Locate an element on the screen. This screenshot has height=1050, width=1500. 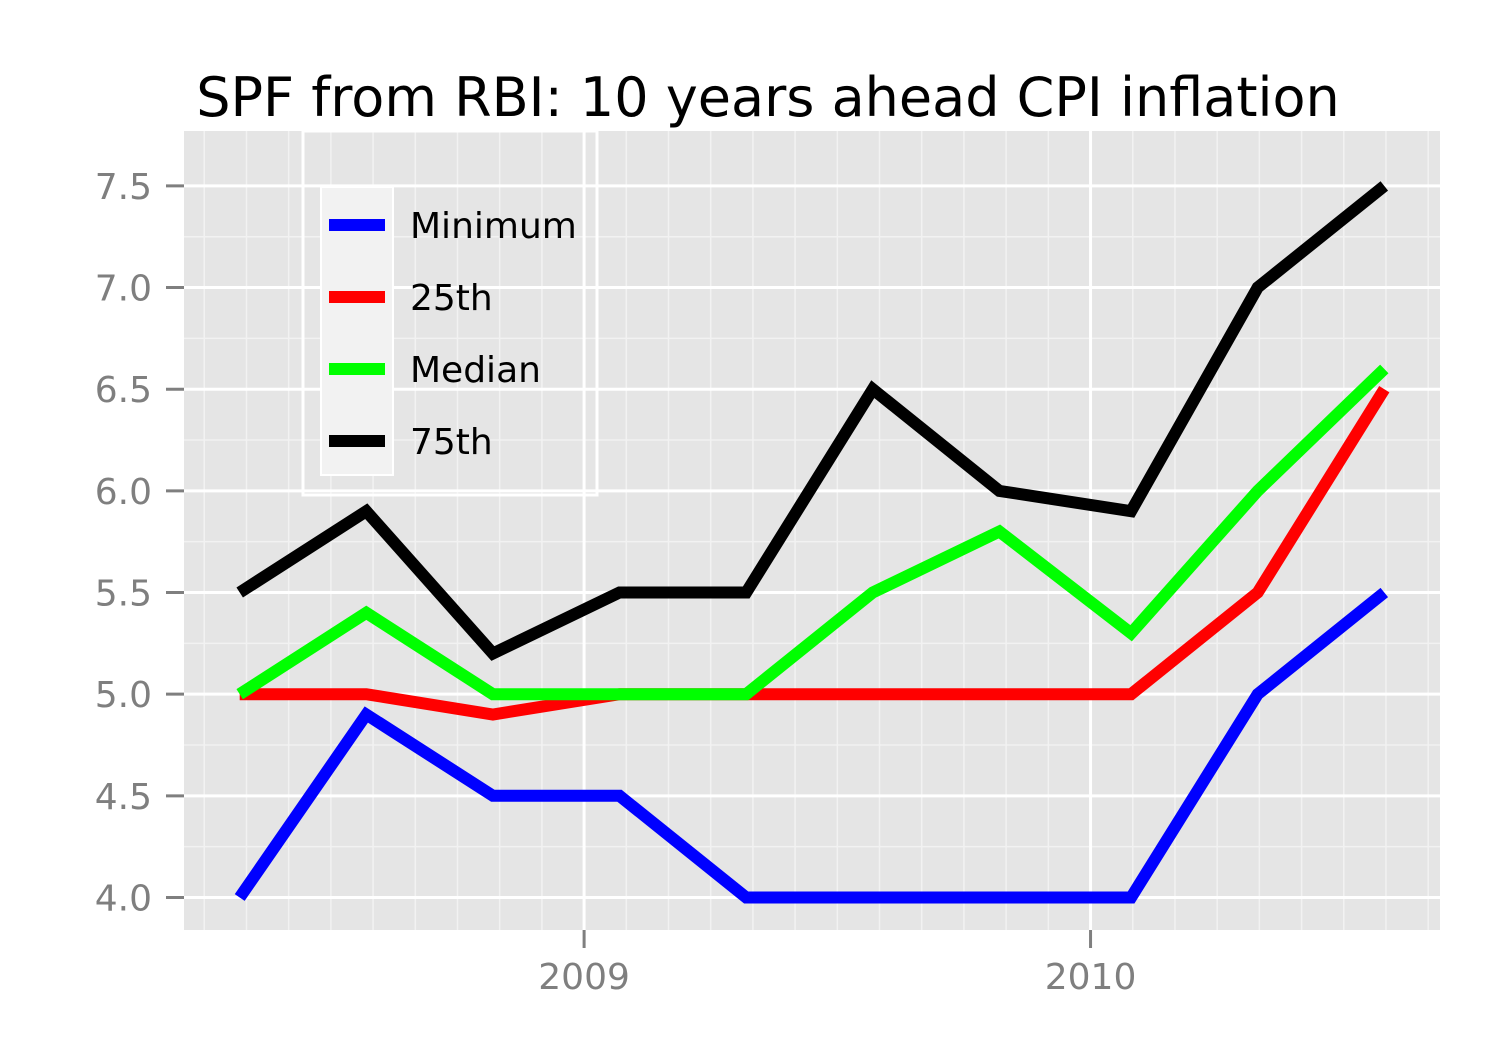
legend-key-background is located at coordinates (357, 331).